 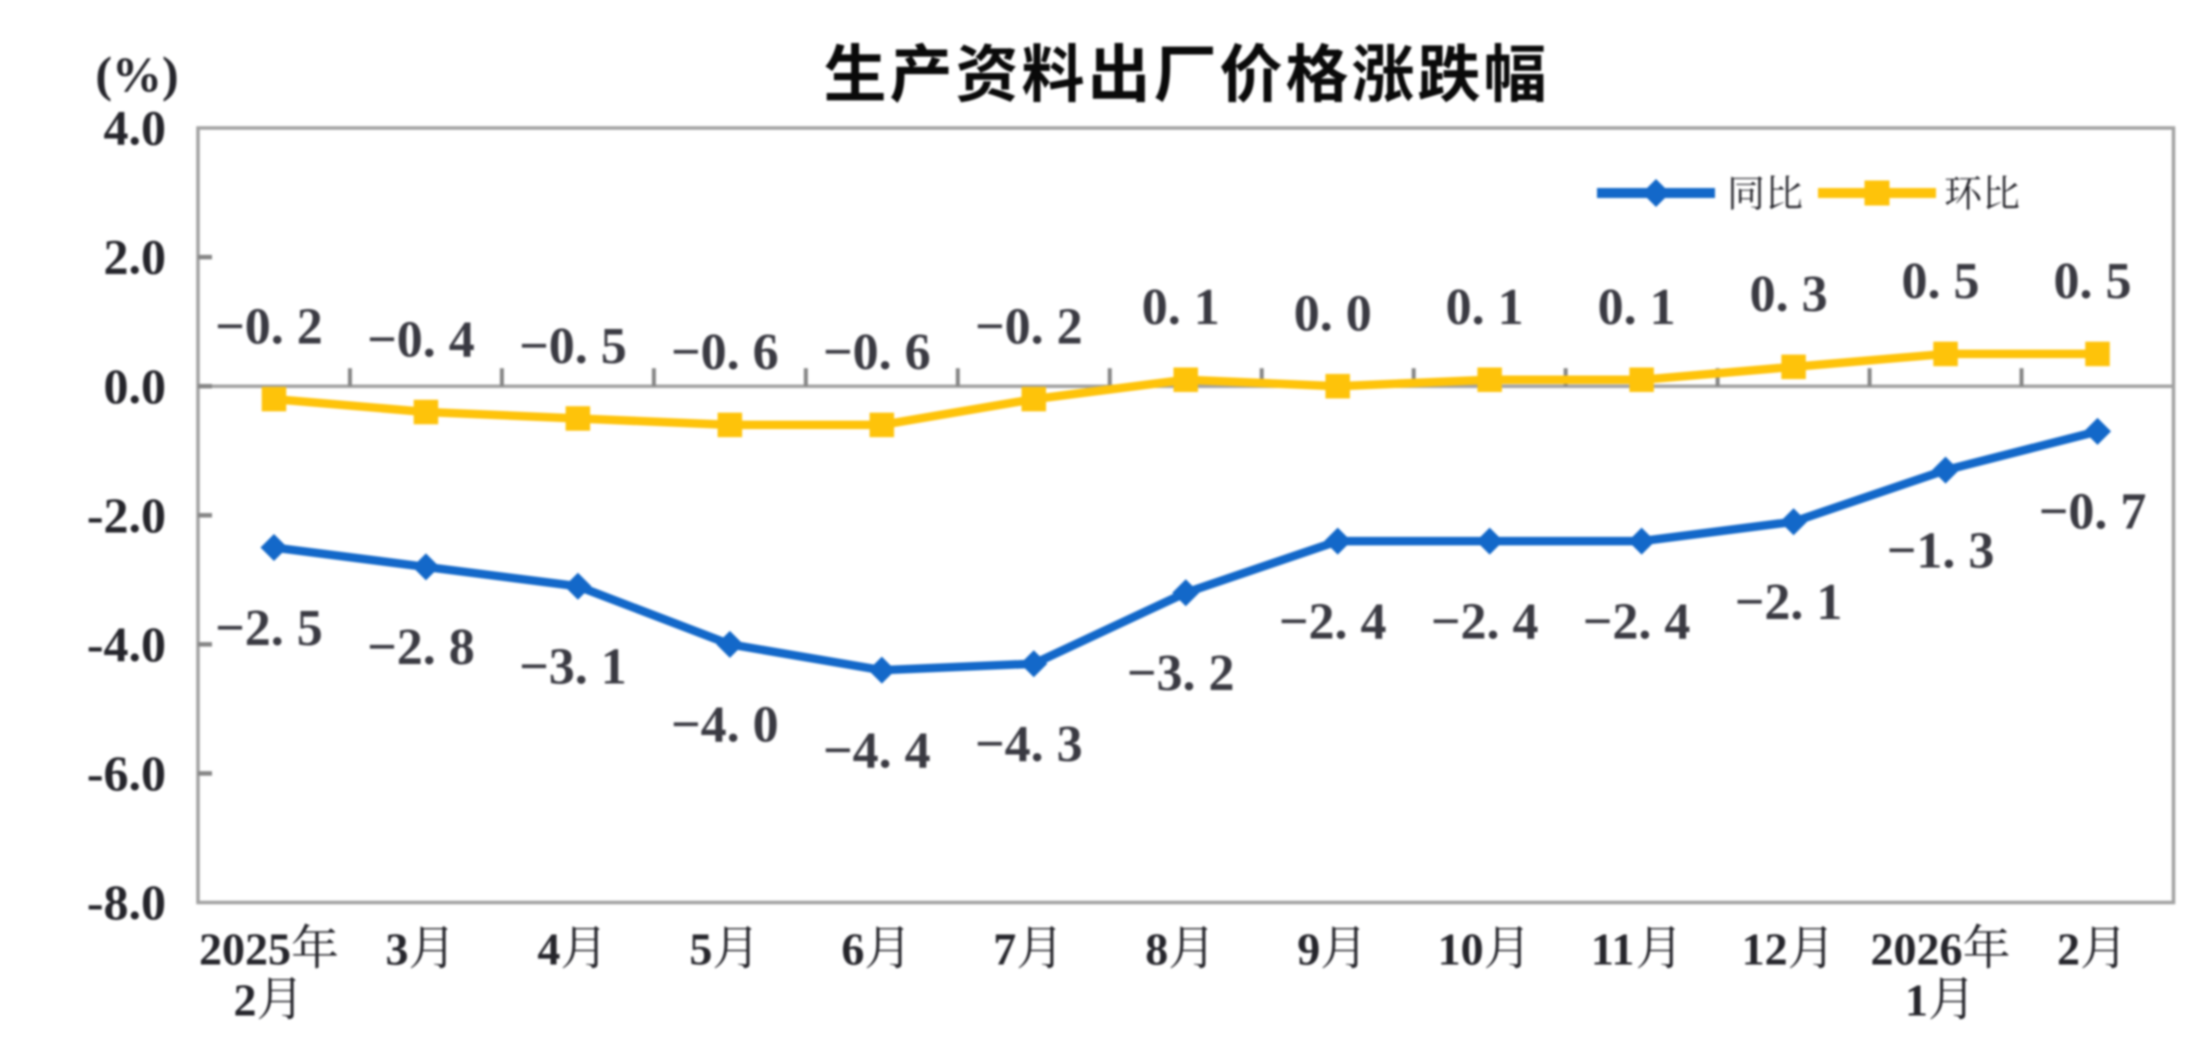 I want to click on svg-text: 2.0, so click(x=135, y=257).